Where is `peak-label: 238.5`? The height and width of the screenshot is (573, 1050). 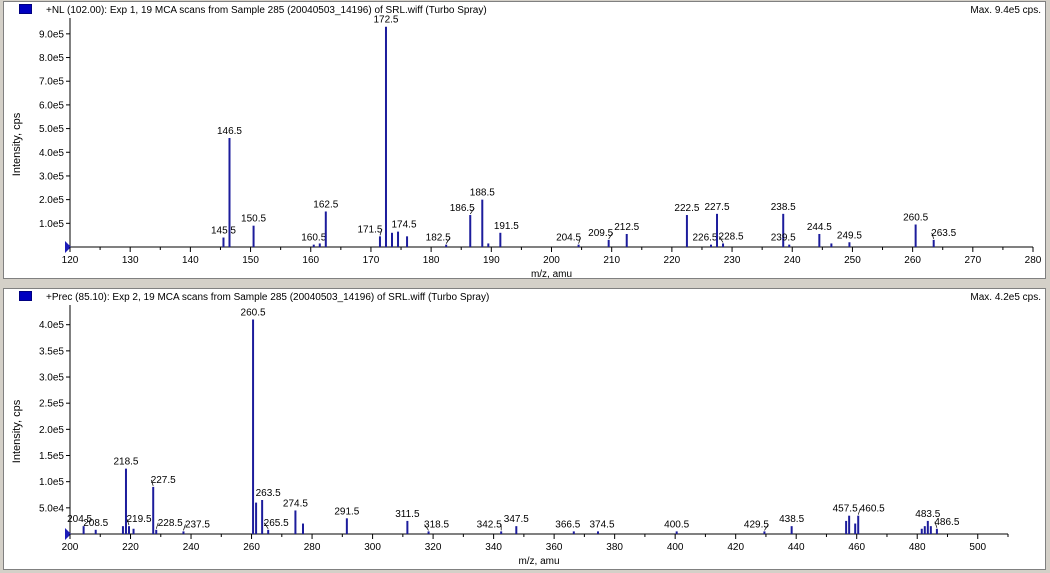 peak-label: 238.5 is located at coordinates (783, 207).